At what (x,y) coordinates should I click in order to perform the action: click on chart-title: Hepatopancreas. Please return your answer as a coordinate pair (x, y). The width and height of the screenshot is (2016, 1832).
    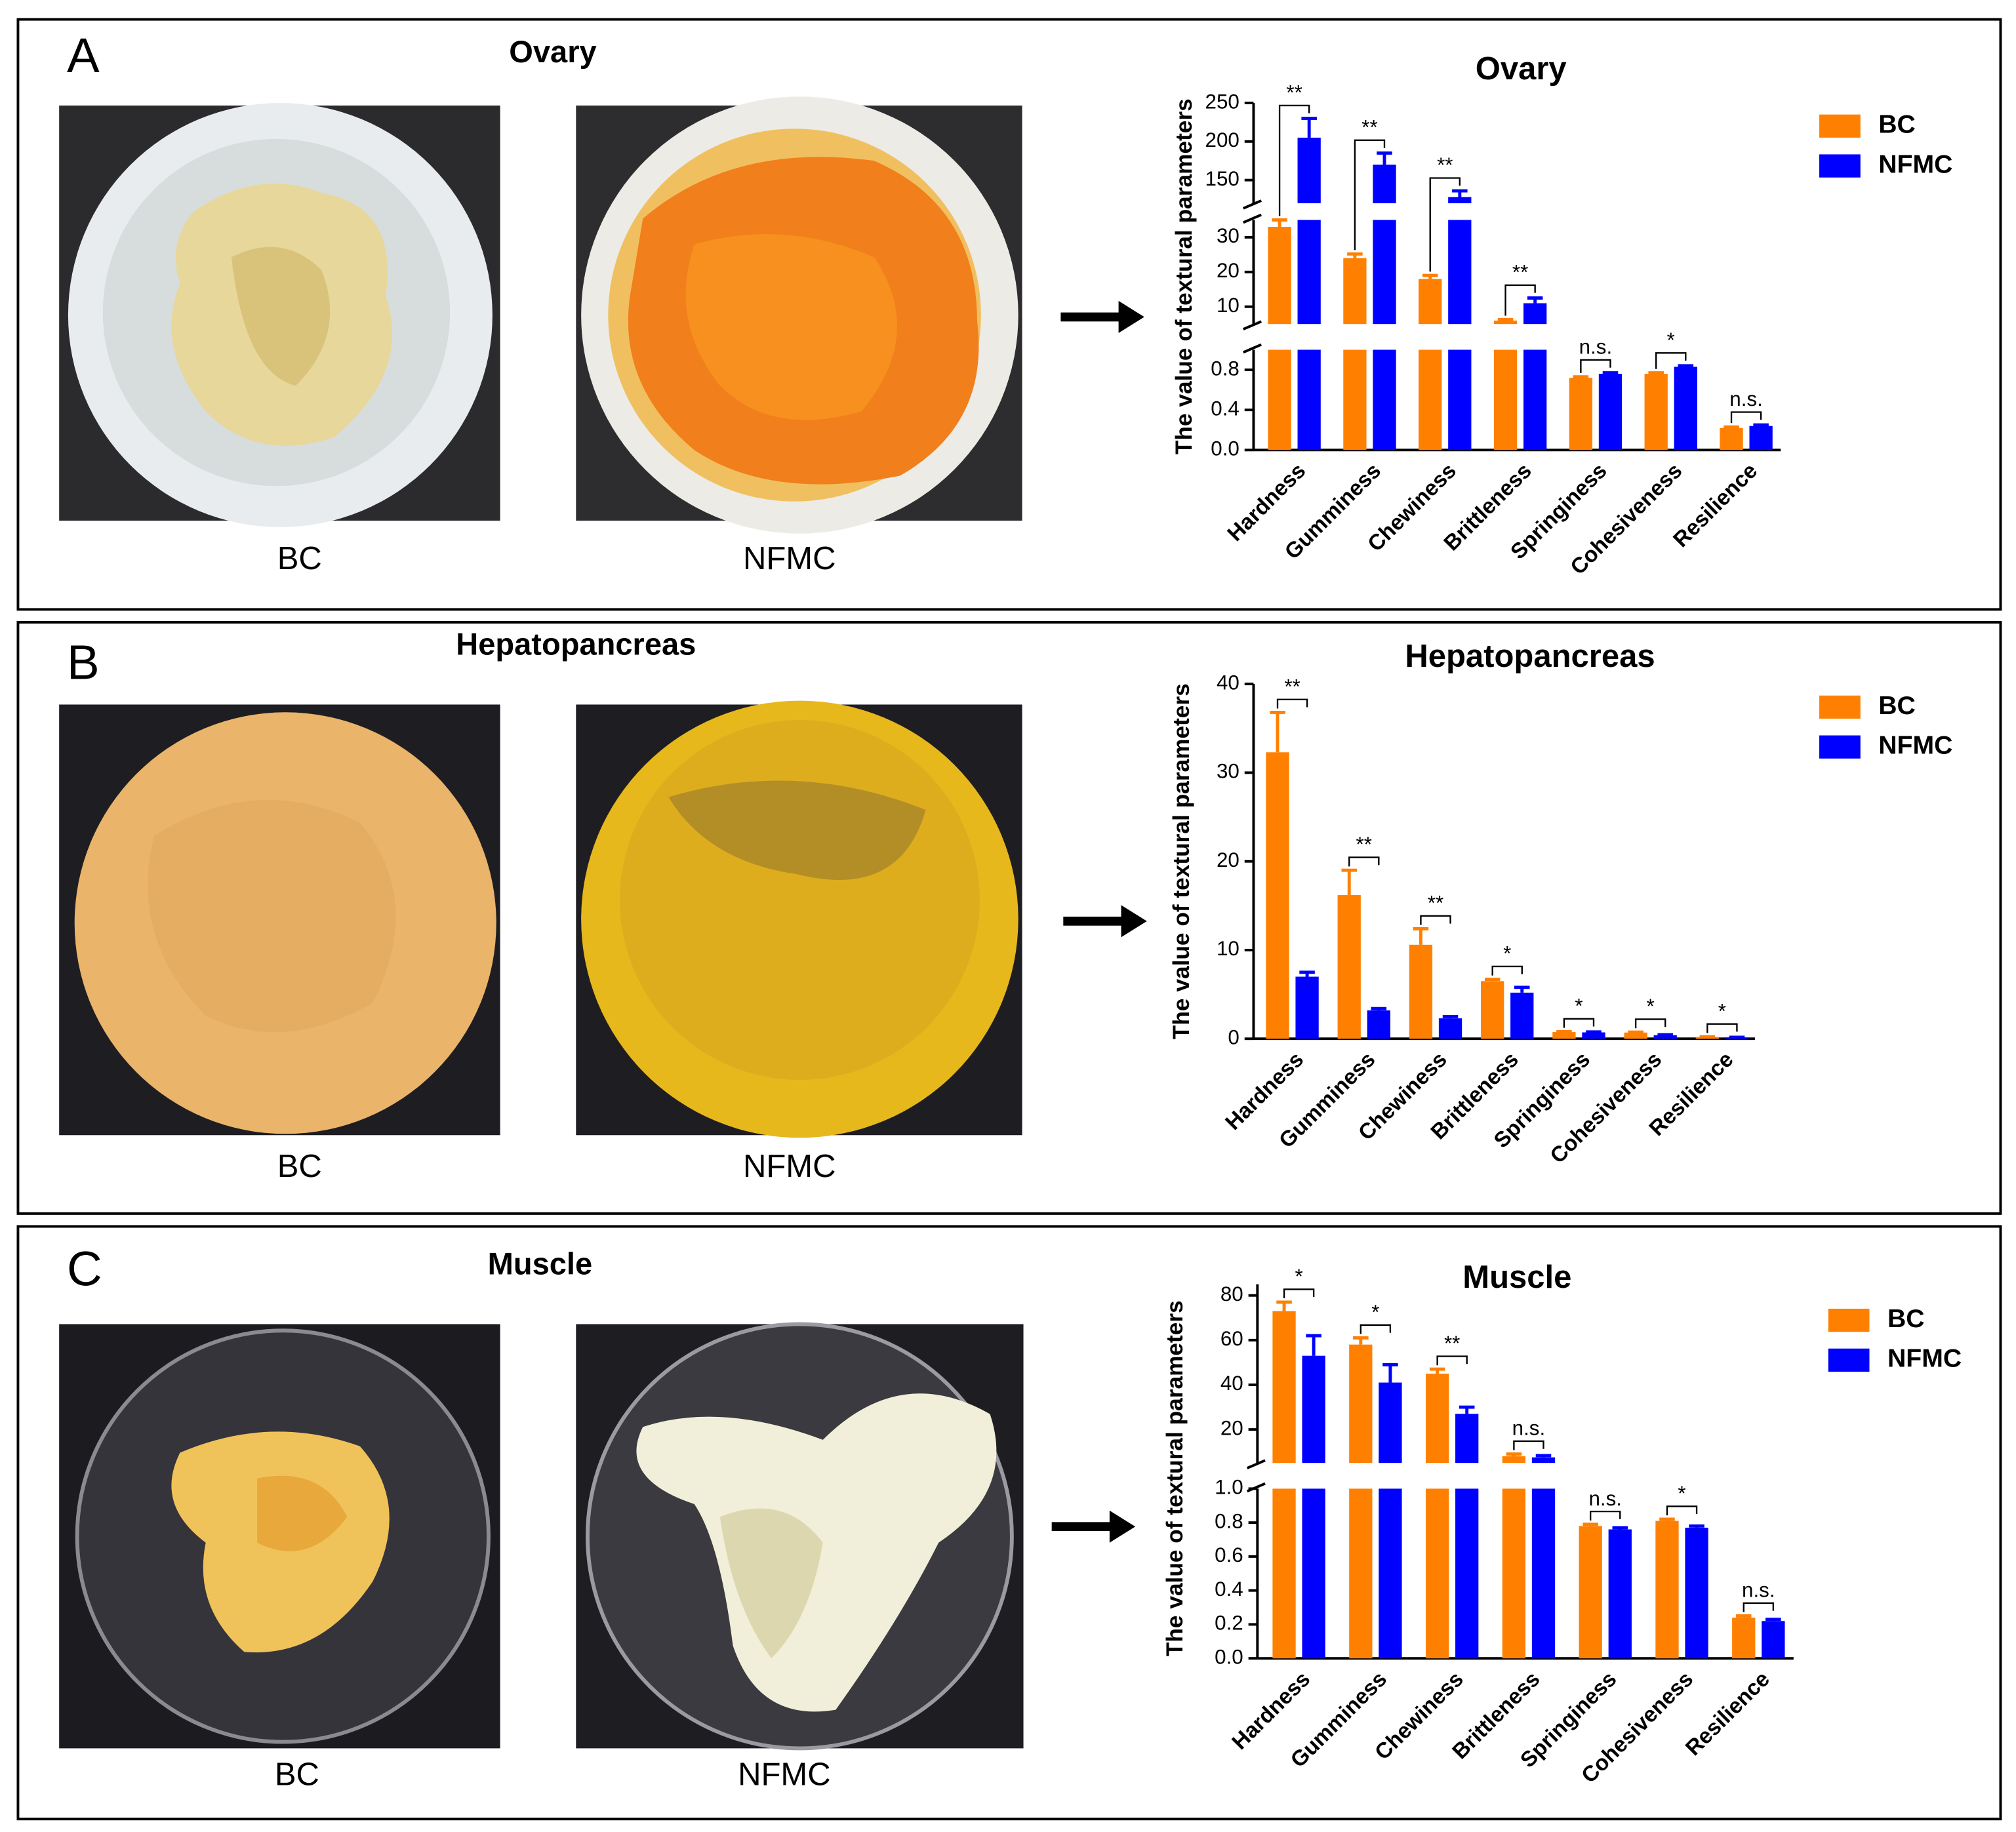
    Looking at the image, I should click on (1530, 656).